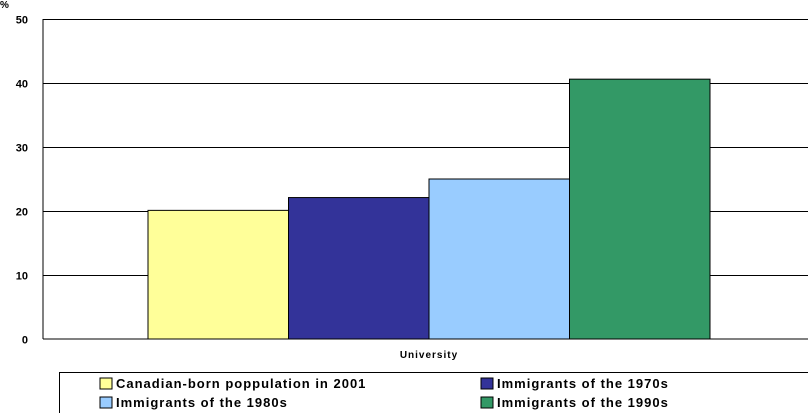 The width and height of the screenshot is (808, 413). I want to click on y-tick-label: 50, so click(22, 21).